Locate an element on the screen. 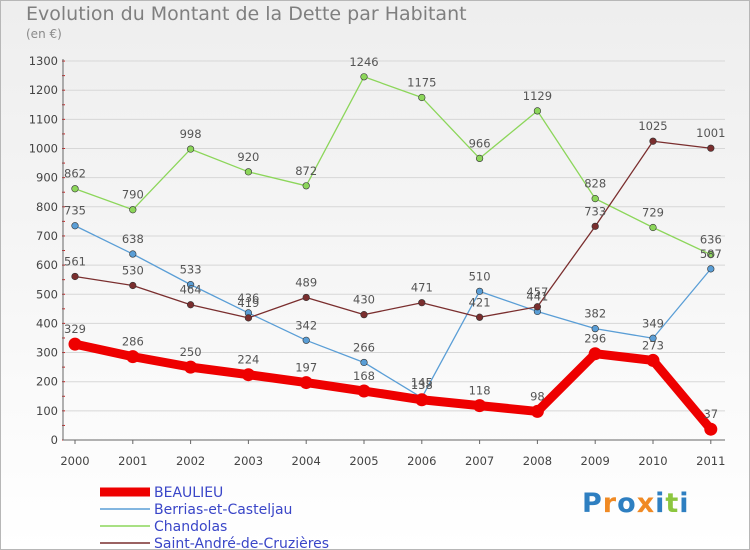 The height and width of the screenshot is (550, 750). data-label: 489 is located at coordinates (306, 282).